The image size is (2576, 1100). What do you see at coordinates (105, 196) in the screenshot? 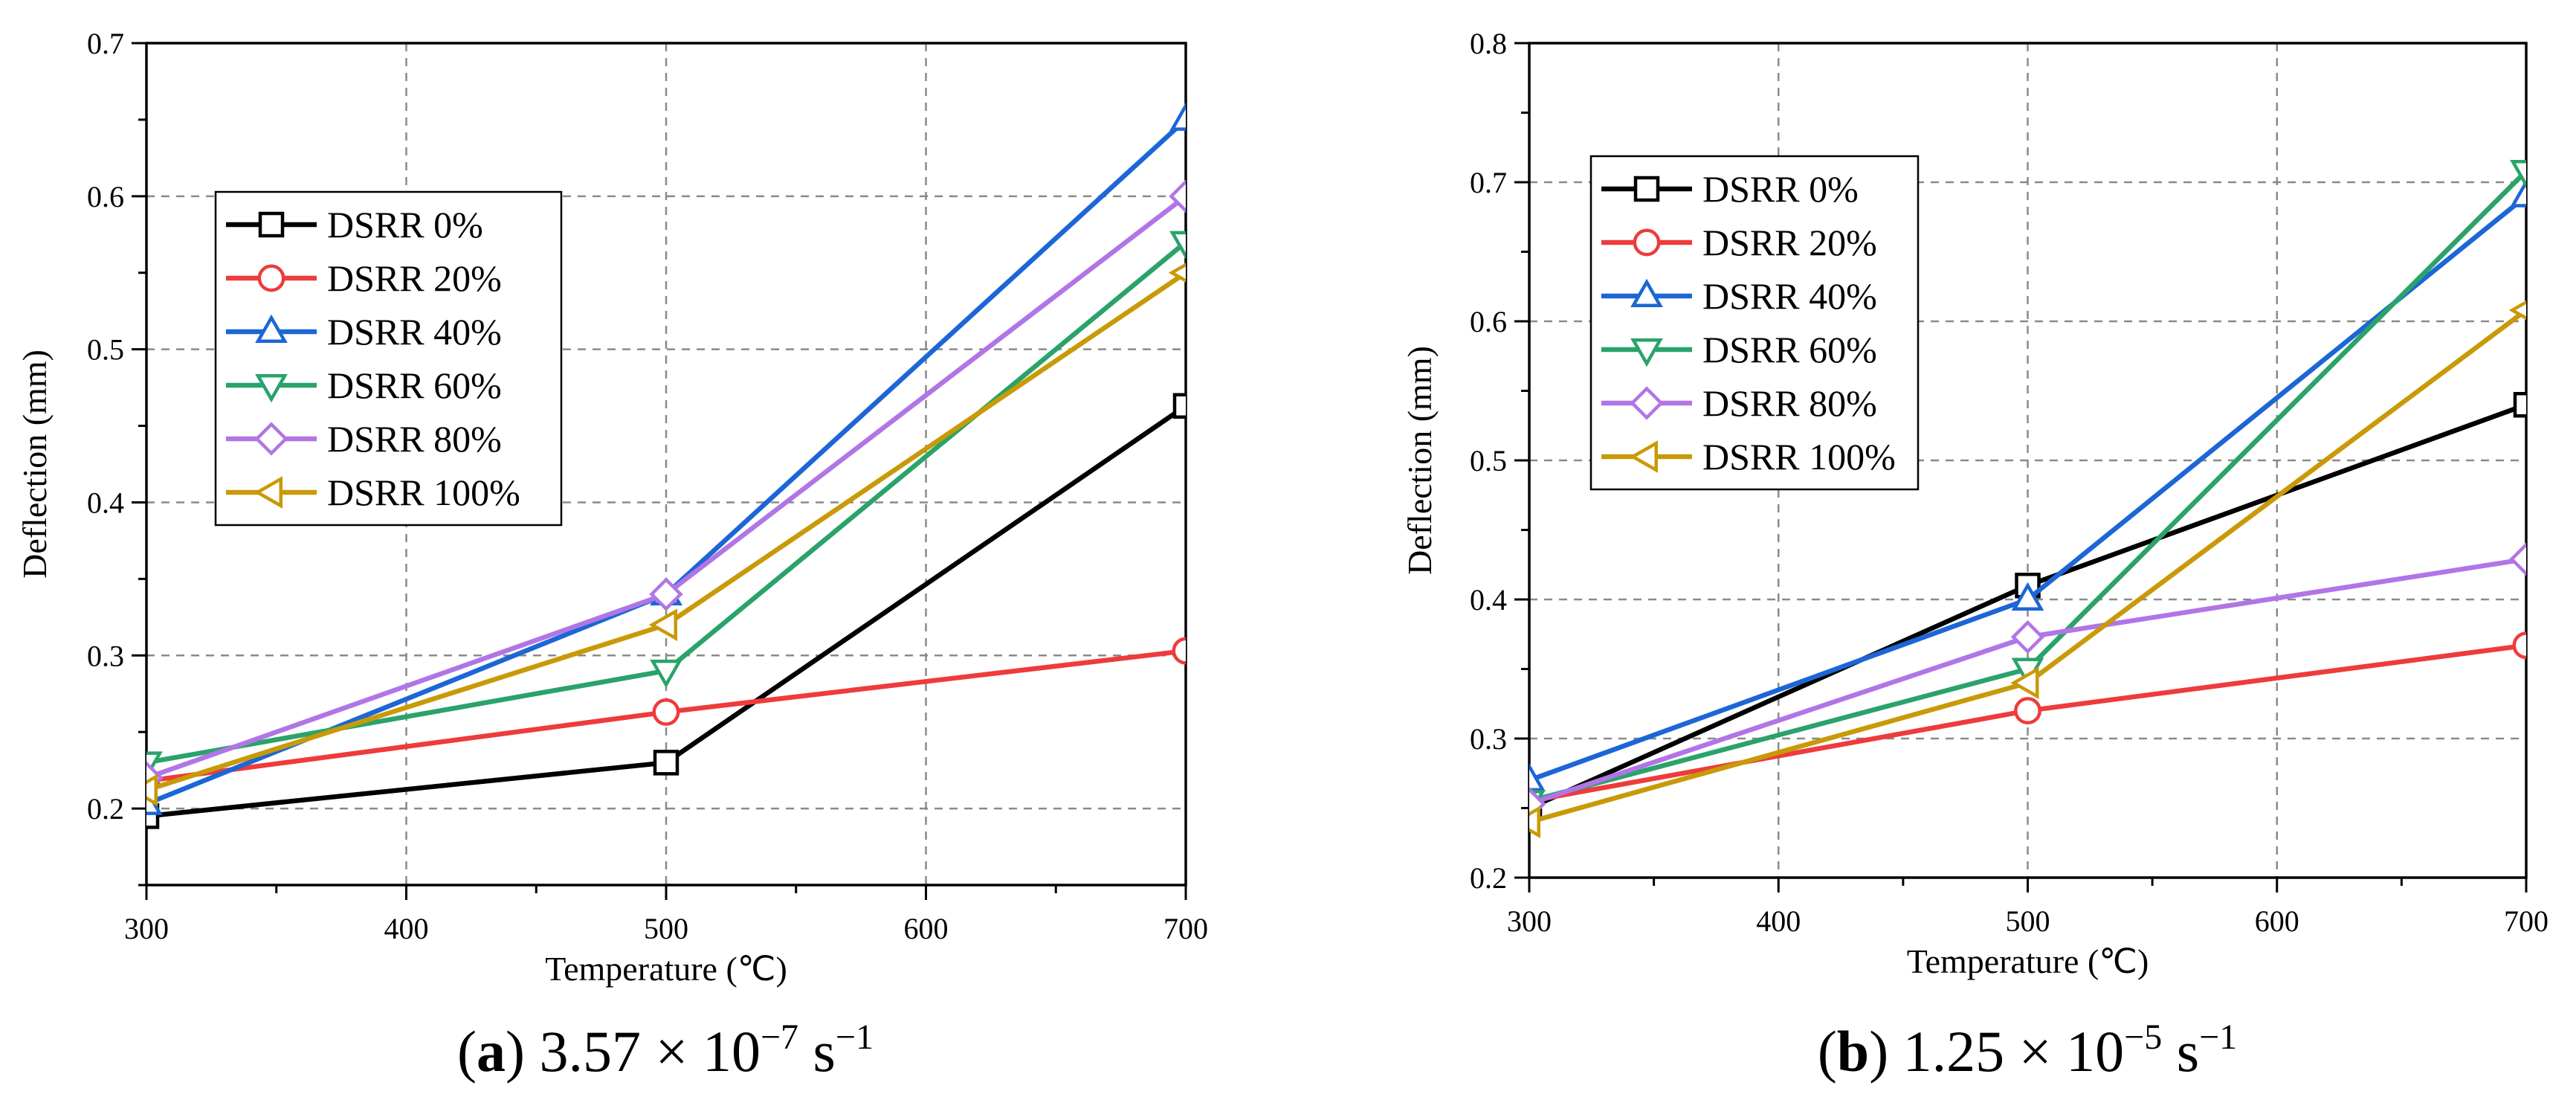
I see `panel-a-y-tick-label: 0.6` at bounding box center [105, 196].